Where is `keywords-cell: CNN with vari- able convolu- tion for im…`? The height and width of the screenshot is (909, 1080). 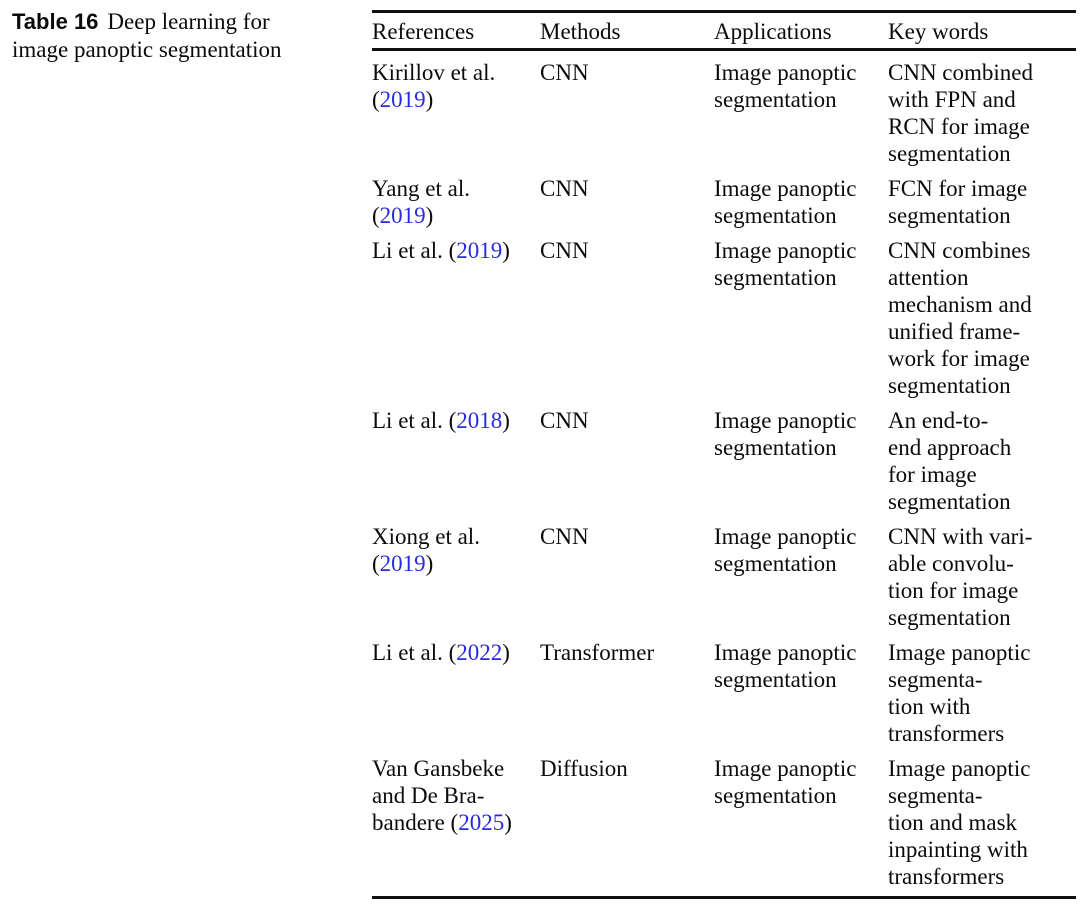
keywords-cell: CNN with vari- able convolu- tion for im… is located at coordinates (960, 577).